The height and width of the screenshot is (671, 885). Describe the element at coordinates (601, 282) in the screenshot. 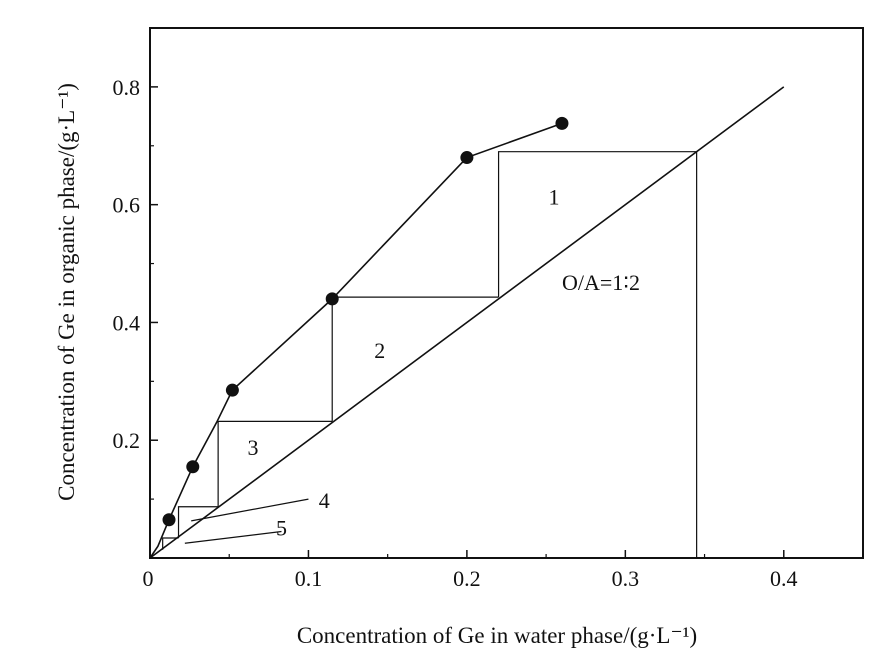

I see `operating-line-label: O/A=1∶2` at that location.